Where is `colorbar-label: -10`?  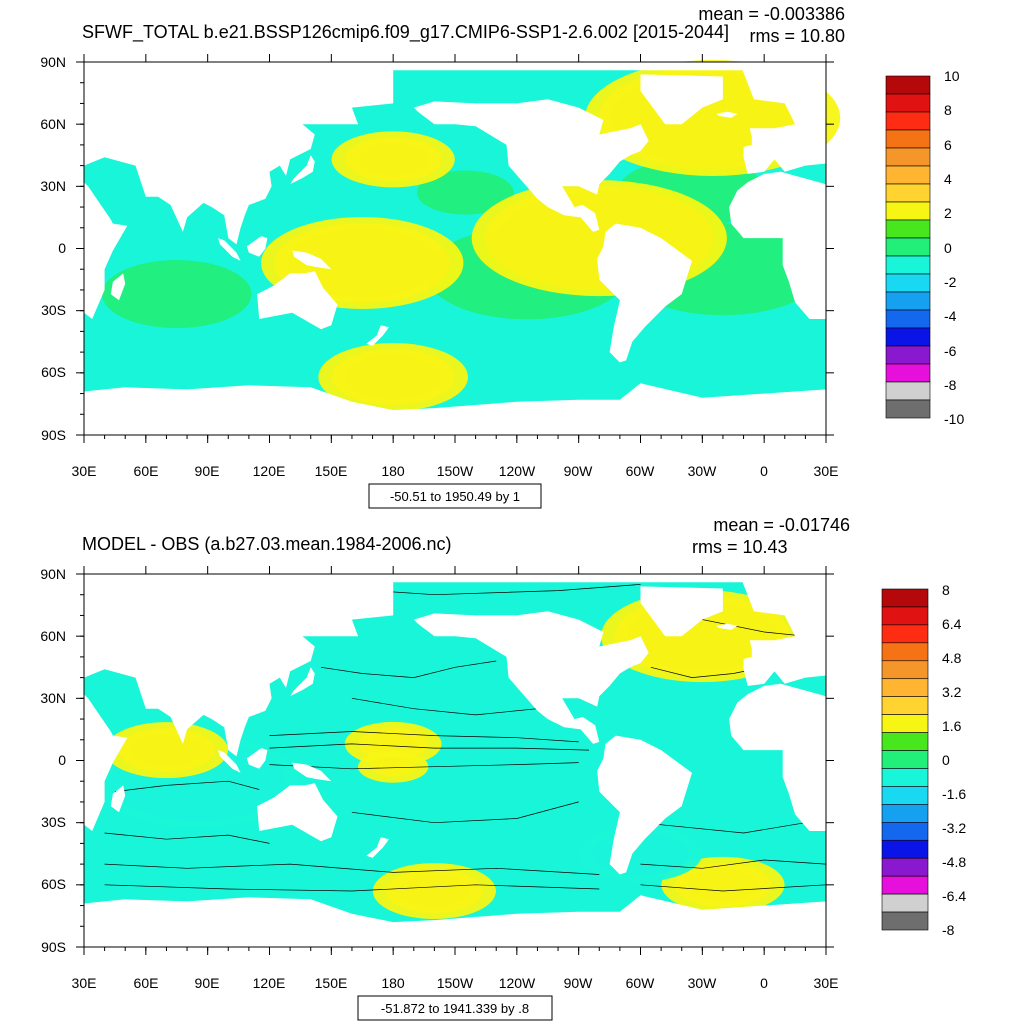
colorbar-label: -10 is located at coordinates (954, 419).